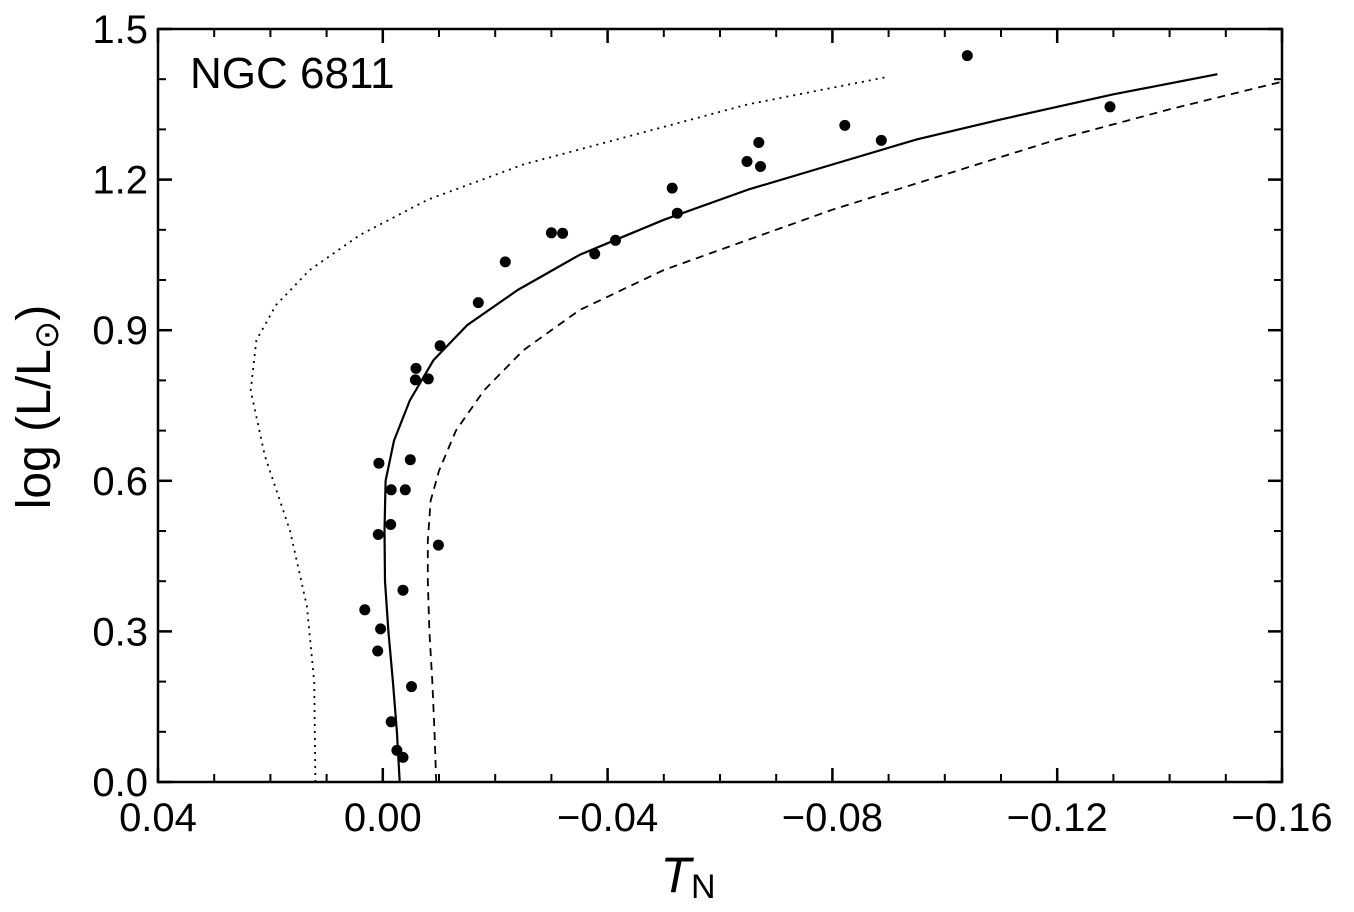 Image resolution: width=1354 pixels, height=912 pixels. What do you see at coordinates (120, 181) in the screenshot?
I see `y-tick-label: 1.2` at bounding box center [120, 181].